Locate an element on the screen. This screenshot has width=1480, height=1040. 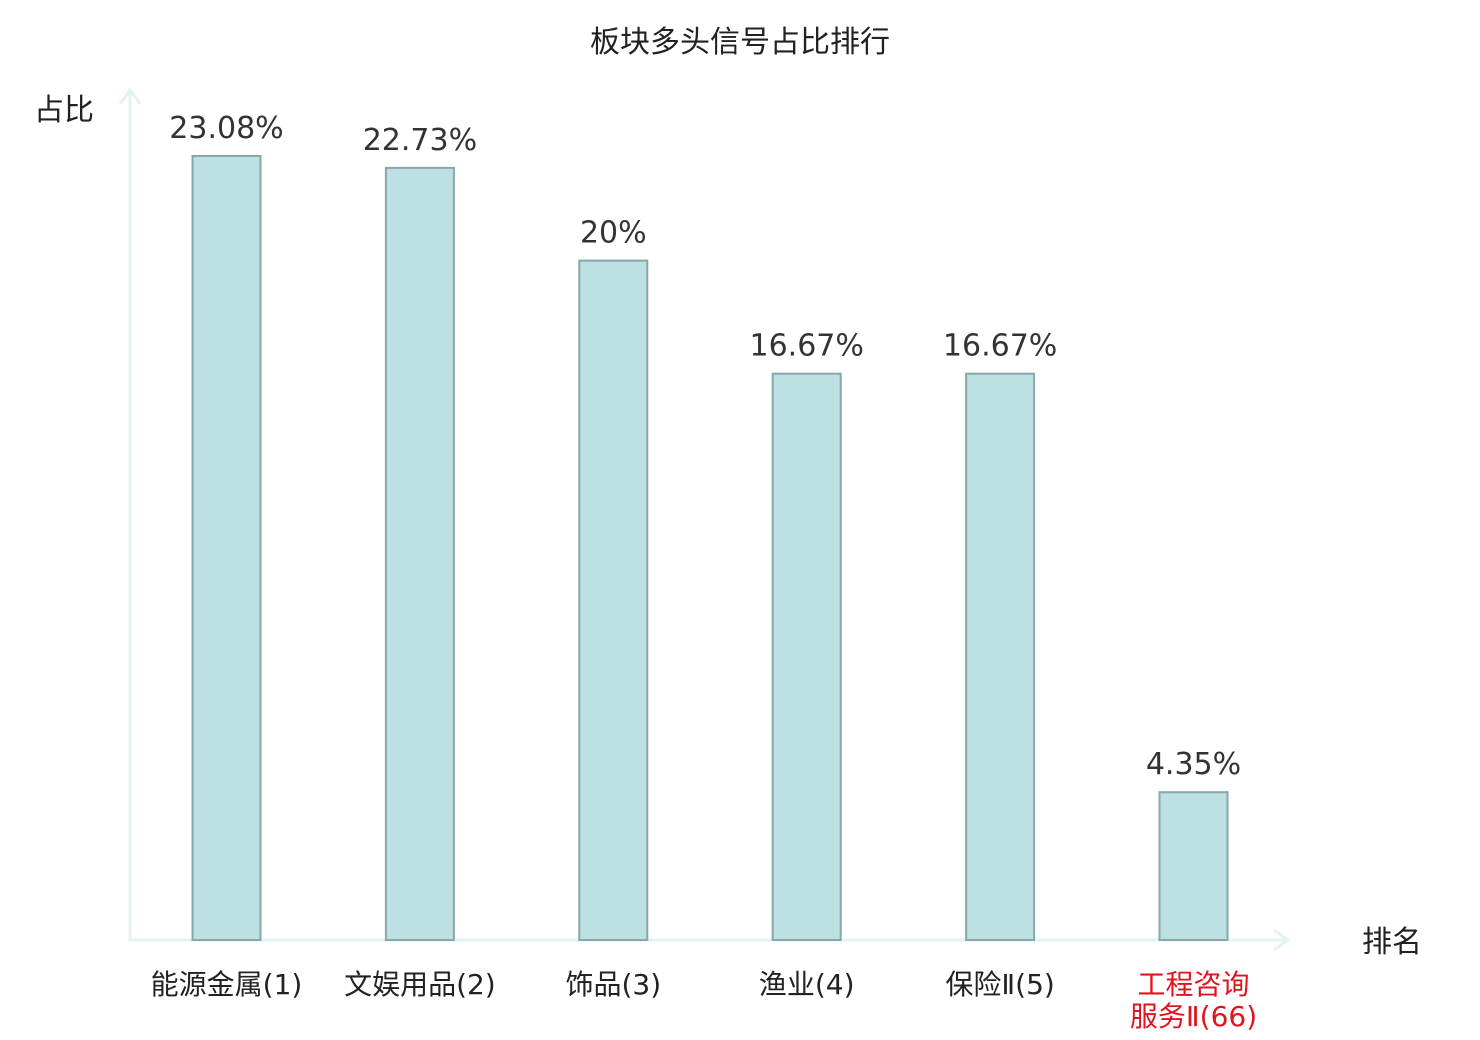
category-label-5: 保险Ⅱ(5) is located at coordinates (999, 984).